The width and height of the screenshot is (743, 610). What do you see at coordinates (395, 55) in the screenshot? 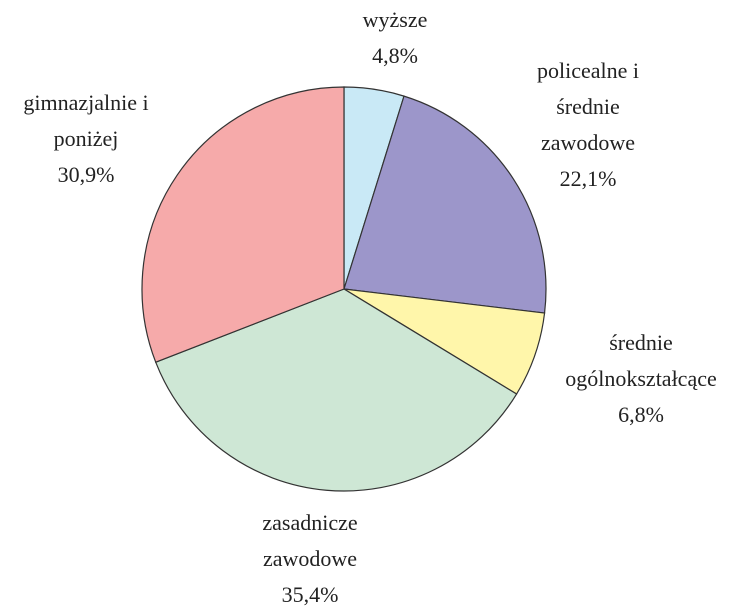
I see `value-label: 4,8%` at bounding box center [395, 55].